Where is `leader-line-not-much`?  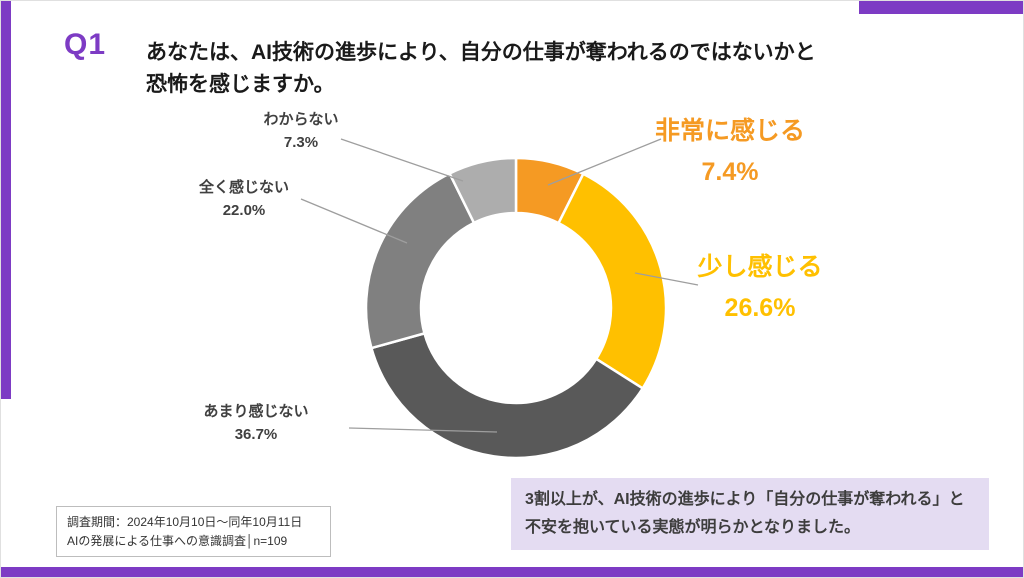
leader-line-not-much is located at coordinates (423, 430).